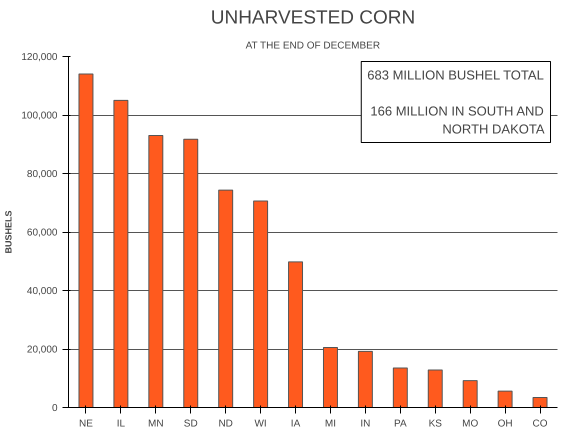 The width and height of the screenshot is (577, 432). I want to click on y-tick-label: 100,000, so click(39, 116).